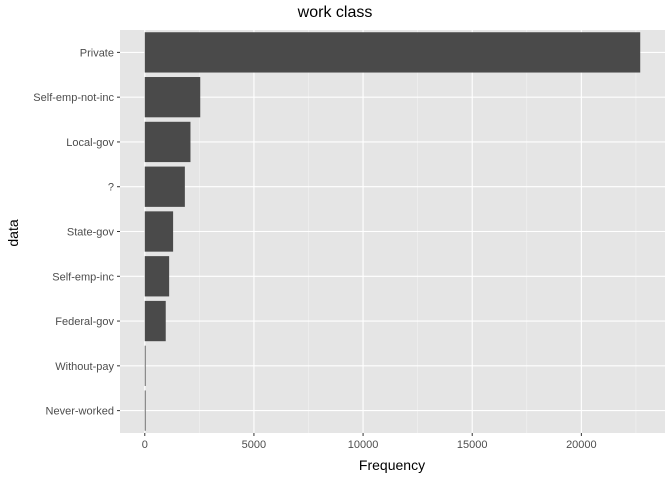 The image size is (672, 480). I want to click on y-tick-label: Local-gov, so click(90, 143).